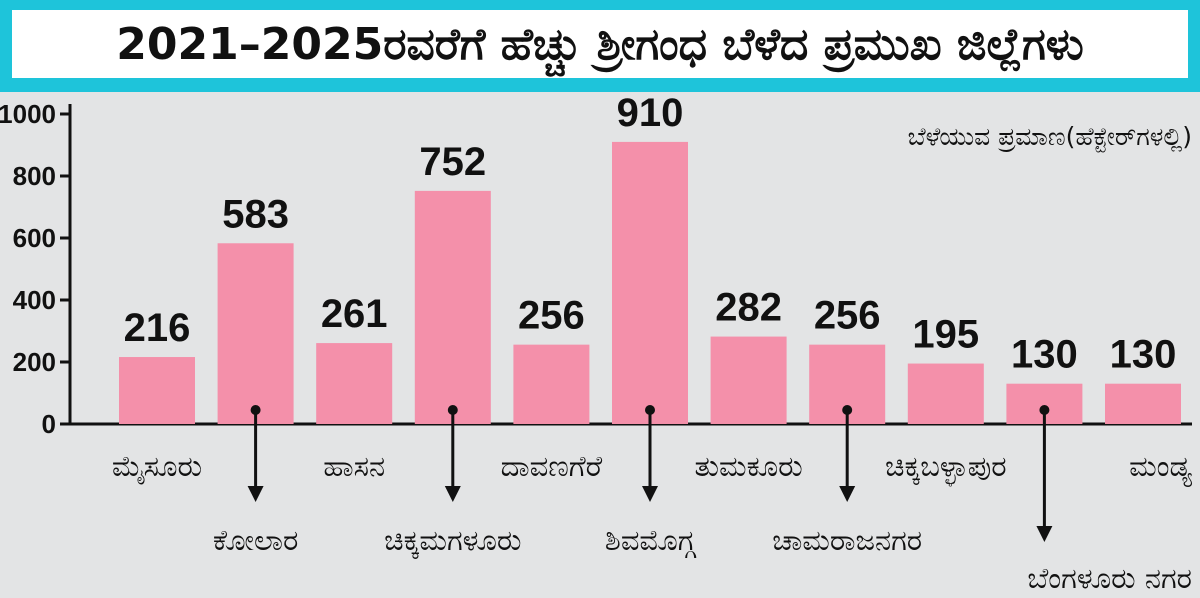 The image size is (1200, 598). What do you see at coordinates (49, 424) in the screenshot?
I see `y-tick-label: 0` at bounding box center [49, 424].